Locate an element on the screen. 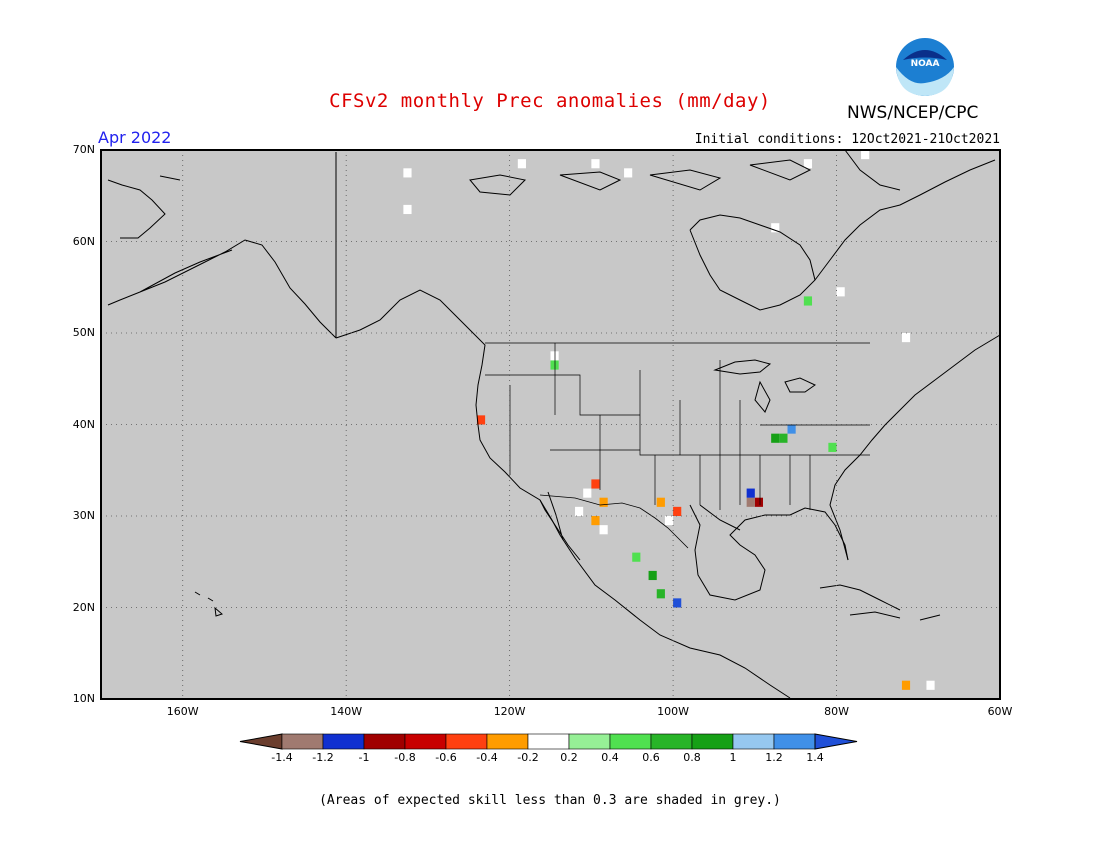  colorbar-tick-label: 1.2 is located at coordinates (774, 757).